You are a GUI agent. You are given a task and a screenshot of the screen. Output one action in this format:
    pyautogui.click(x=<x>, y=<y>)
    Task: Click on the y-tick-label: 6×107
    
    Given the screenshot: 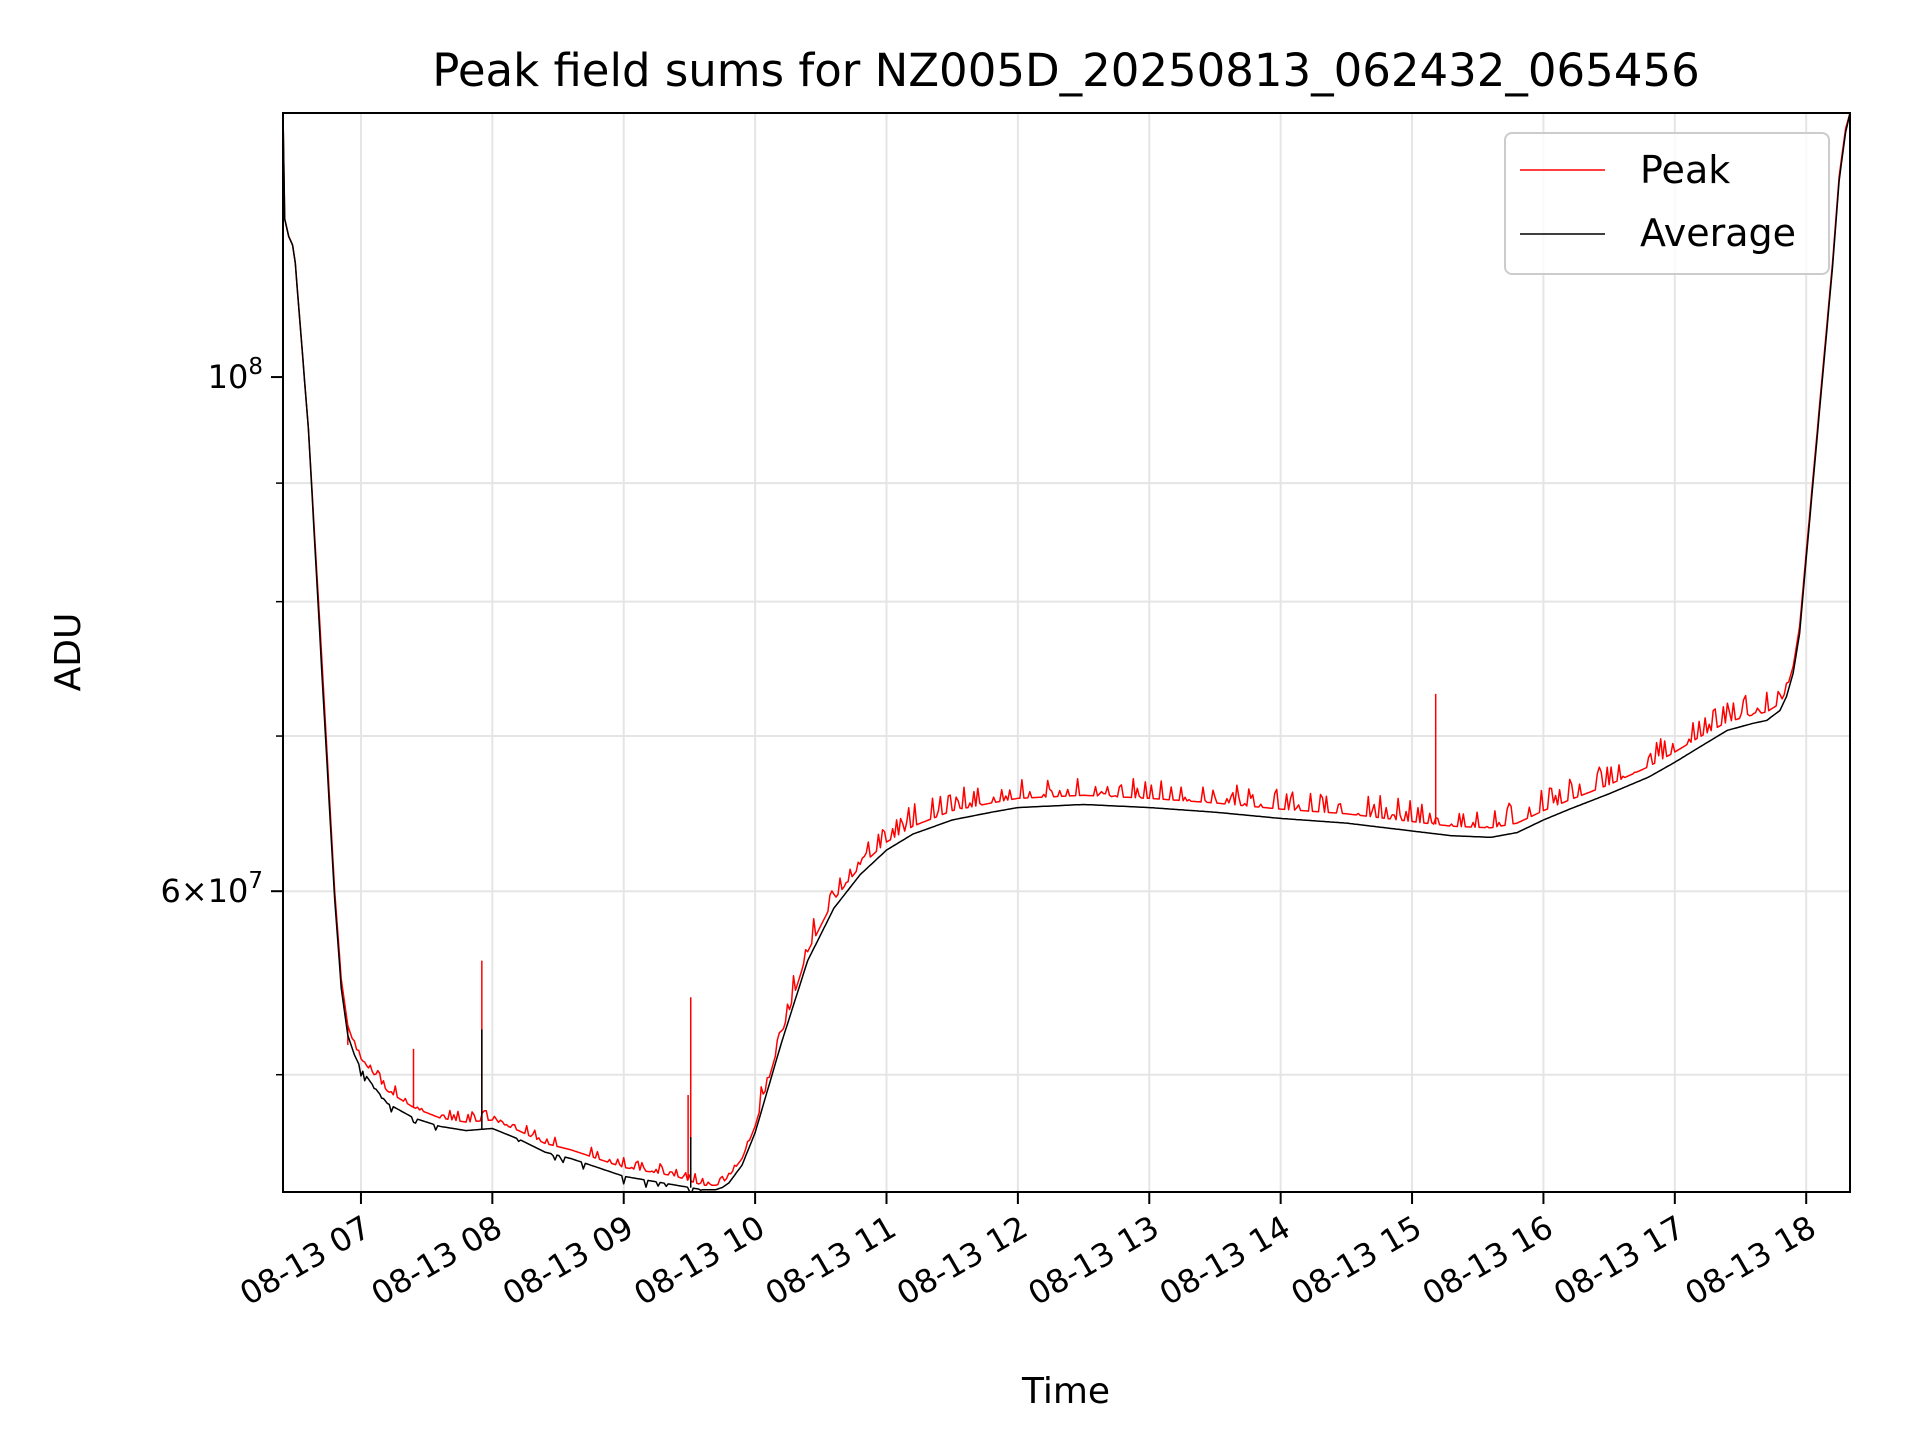 What is the action you would take?
    pyautogui.click(x=211, y=889)
    